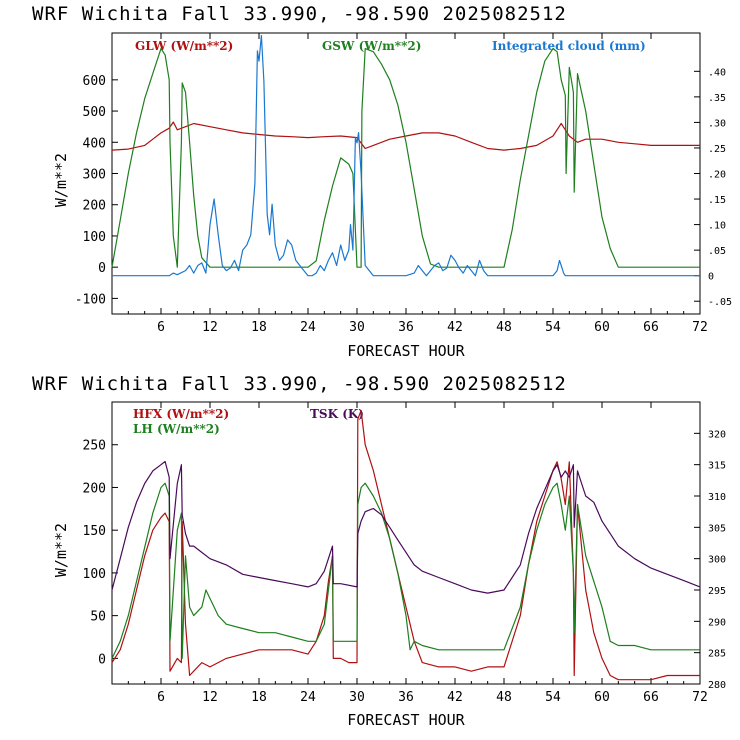 This screenshot has width=740, height=740. I want to click on bottom-y2-tick-label: 285, so click(717, 654).